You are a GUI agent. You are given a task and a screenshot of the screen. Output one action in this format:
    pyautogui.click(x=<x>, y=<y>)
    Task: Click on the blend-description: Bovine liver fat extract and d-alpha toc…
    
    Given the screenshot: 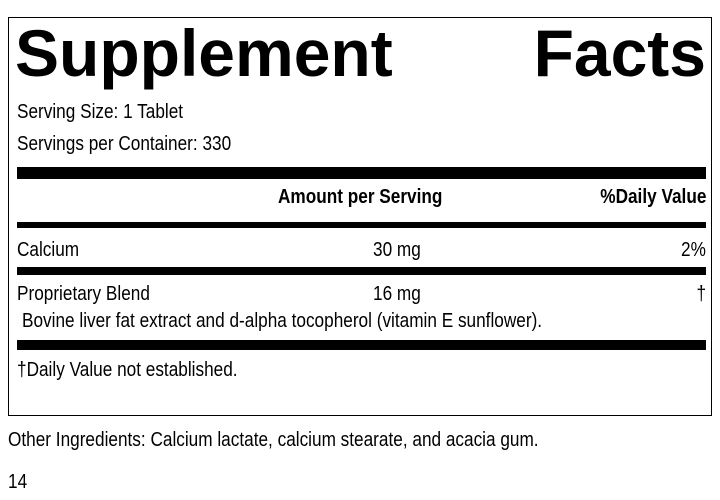 What is the action you would take?
    pyautogui.click(x=282, y=321)
    